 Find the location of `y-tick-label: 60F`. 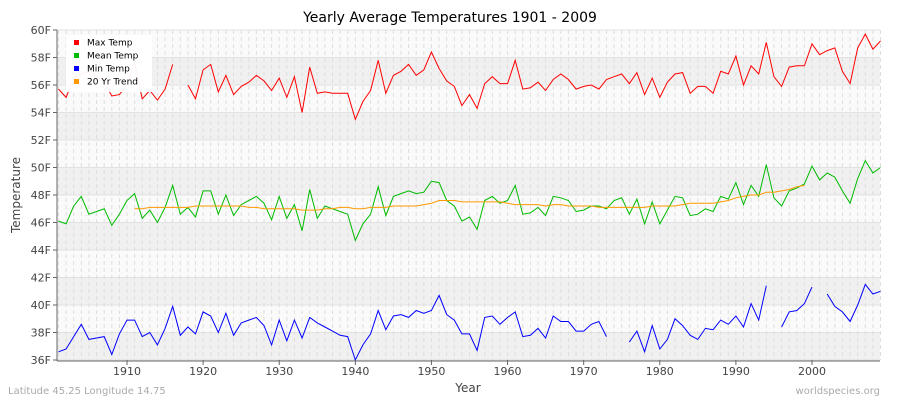

y-tick-label: 60F is located at coordinates (41, 30).